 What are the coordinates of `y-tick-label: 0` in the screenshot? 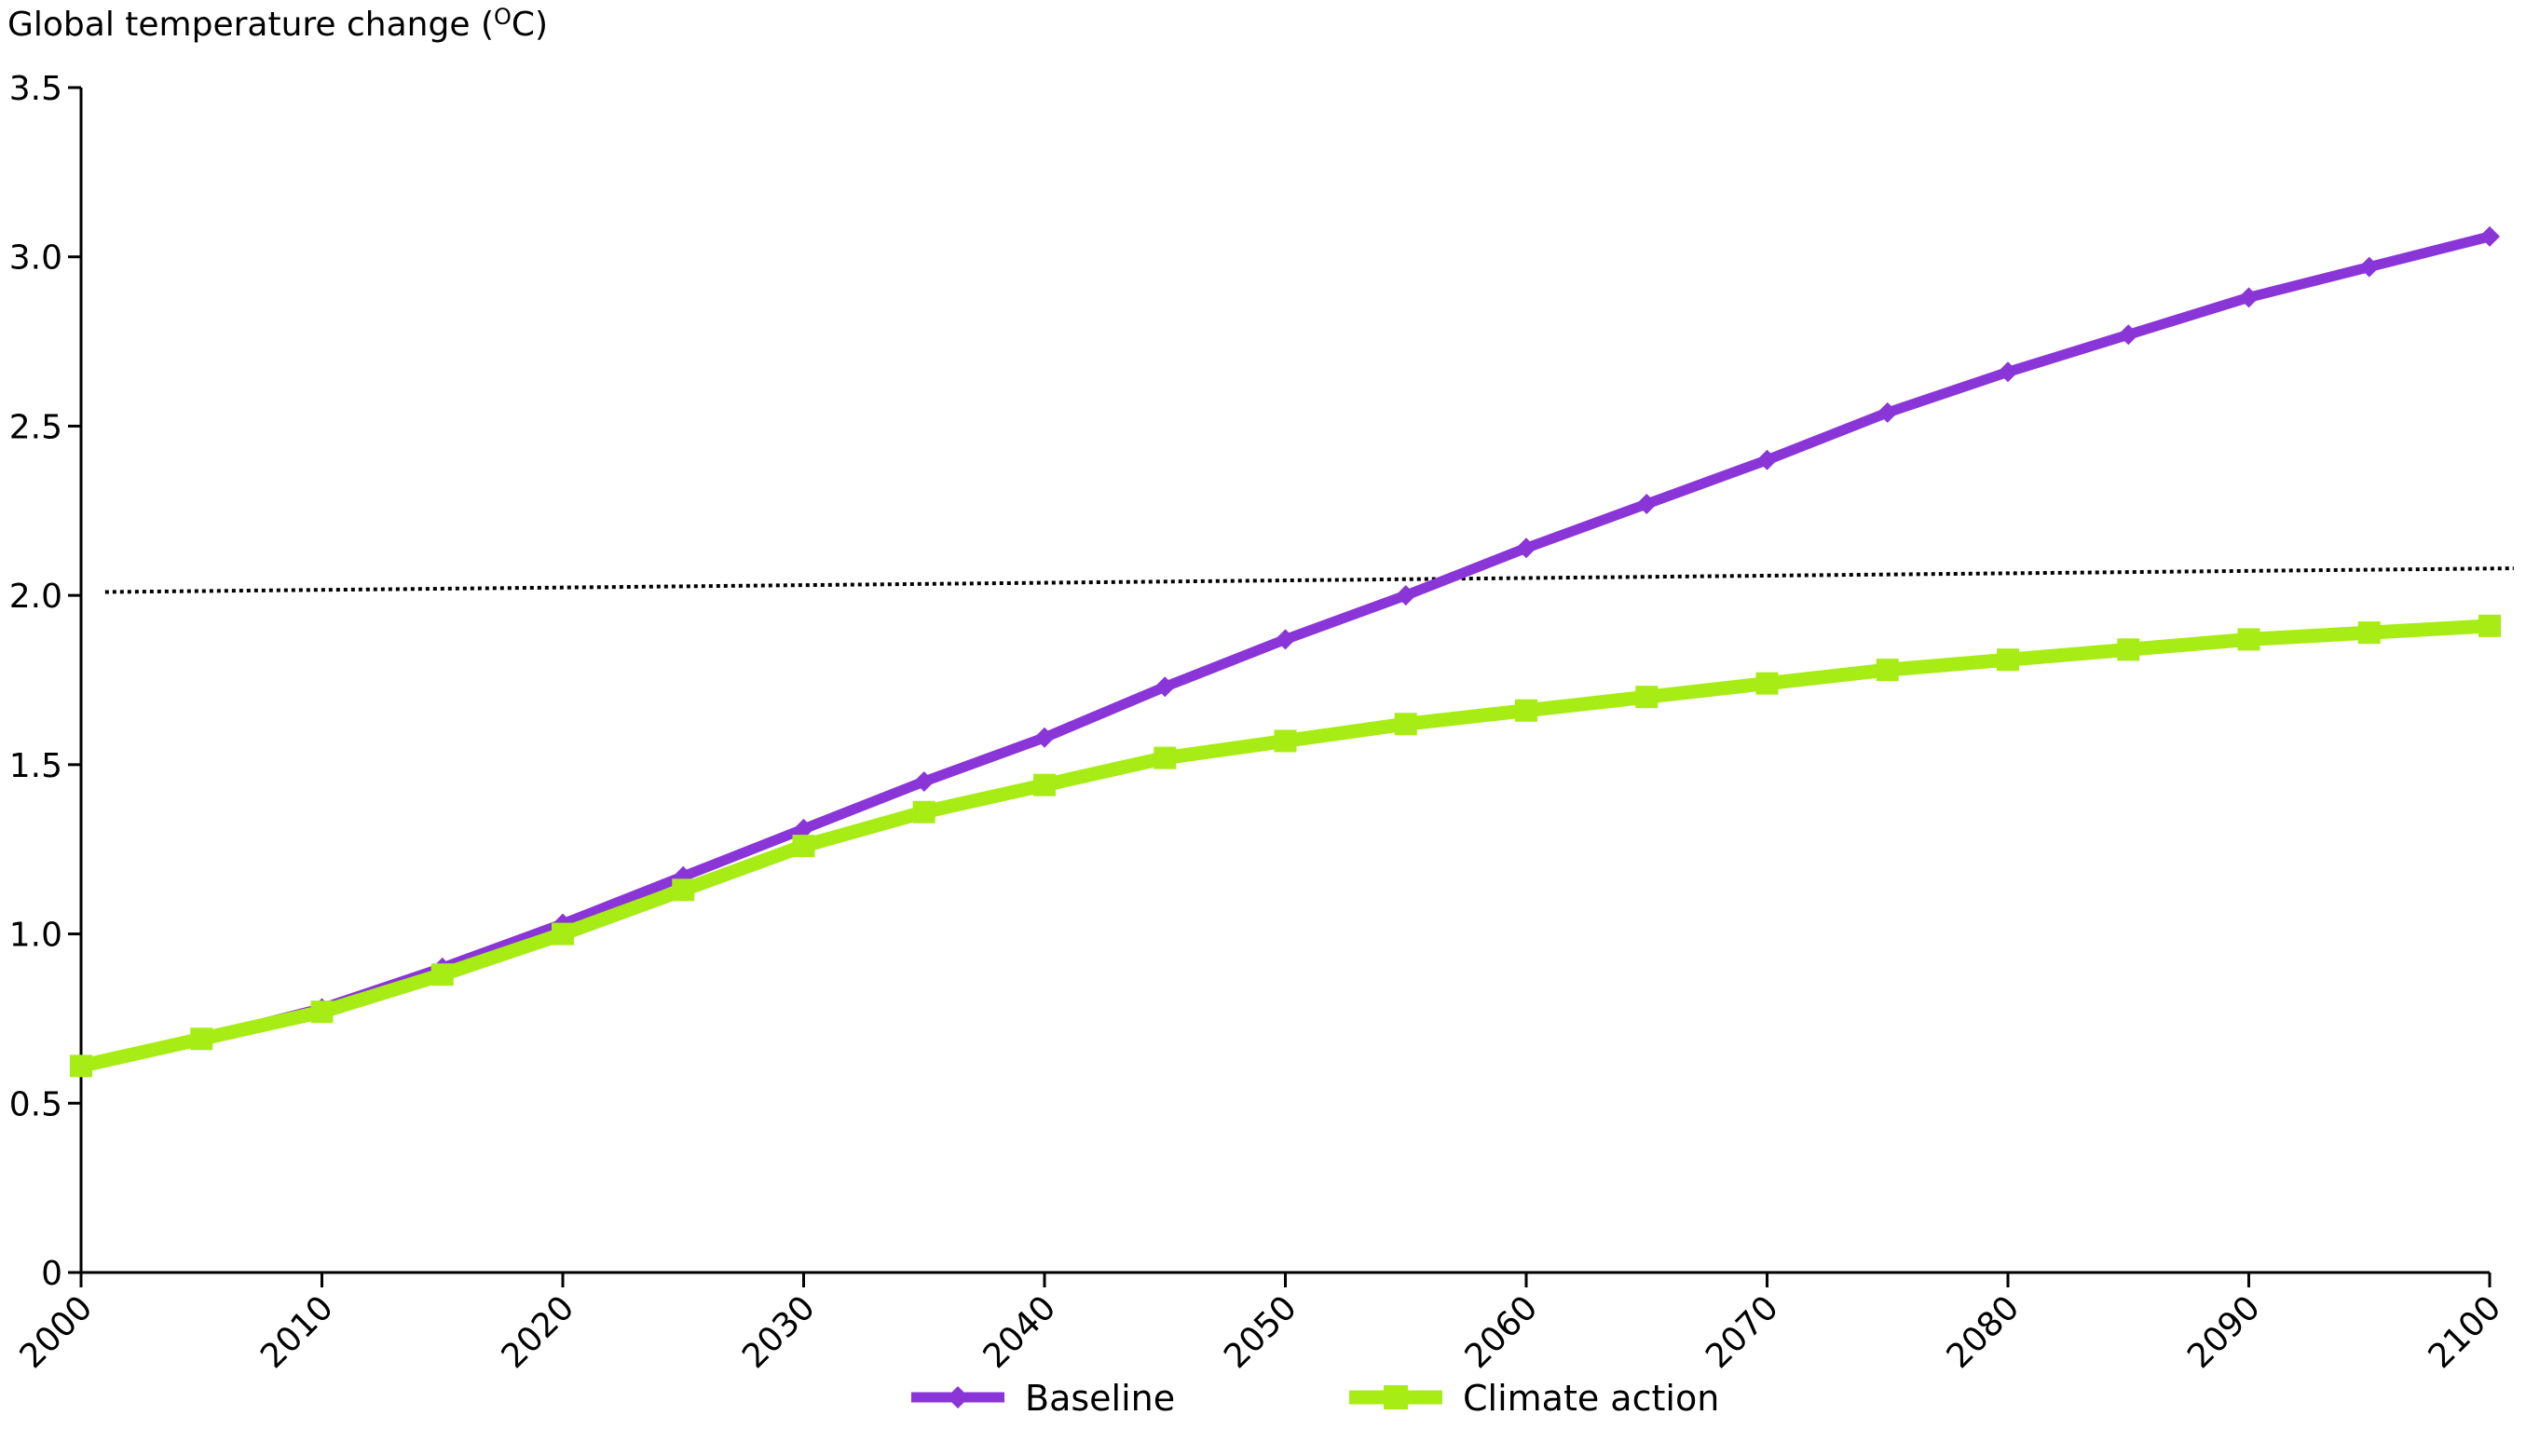 It's located at (51, 1274).